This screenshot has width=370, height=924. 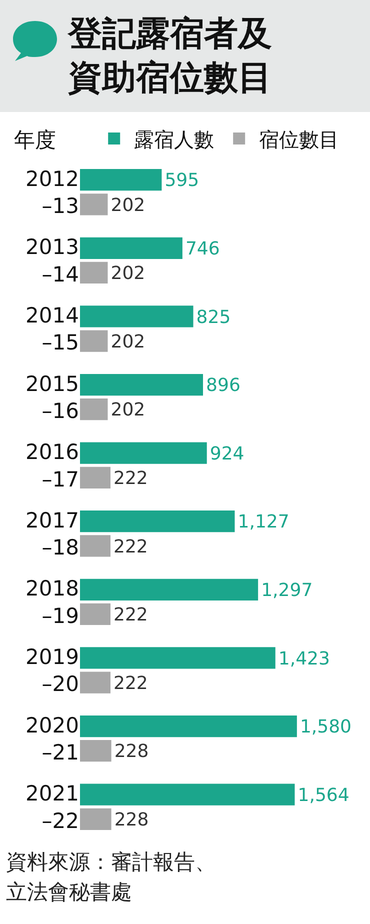 I want to click on y-tick-label: 2016 –17, so click(x=52, y=466).